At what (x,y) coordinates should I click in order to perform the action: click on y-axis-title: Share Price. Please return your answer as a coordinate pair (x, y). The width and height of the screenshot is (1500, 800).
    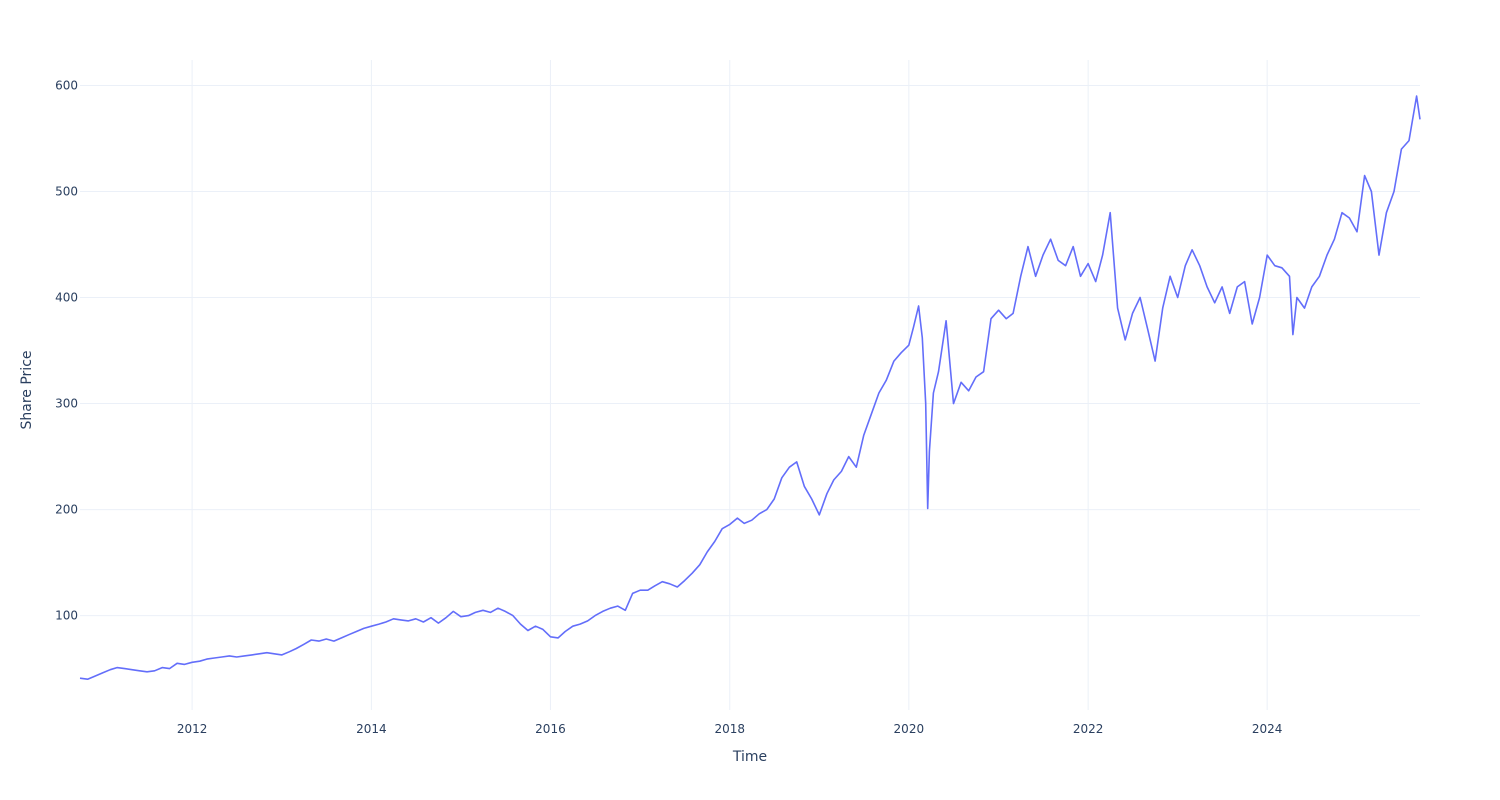
    Looking at the image, I should click on (27, 389).